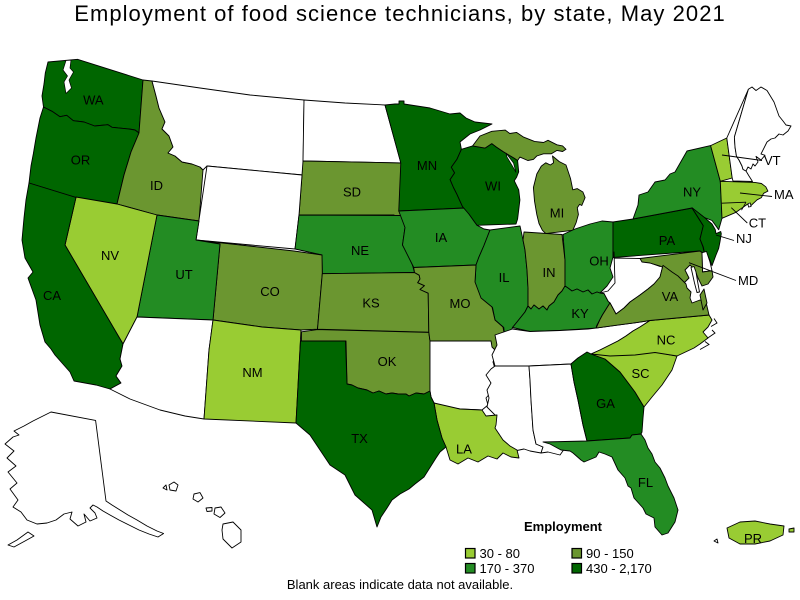  Describe the element at coordinates (666, 340) in the screenshot. I see `svg-text: NC` at that location.